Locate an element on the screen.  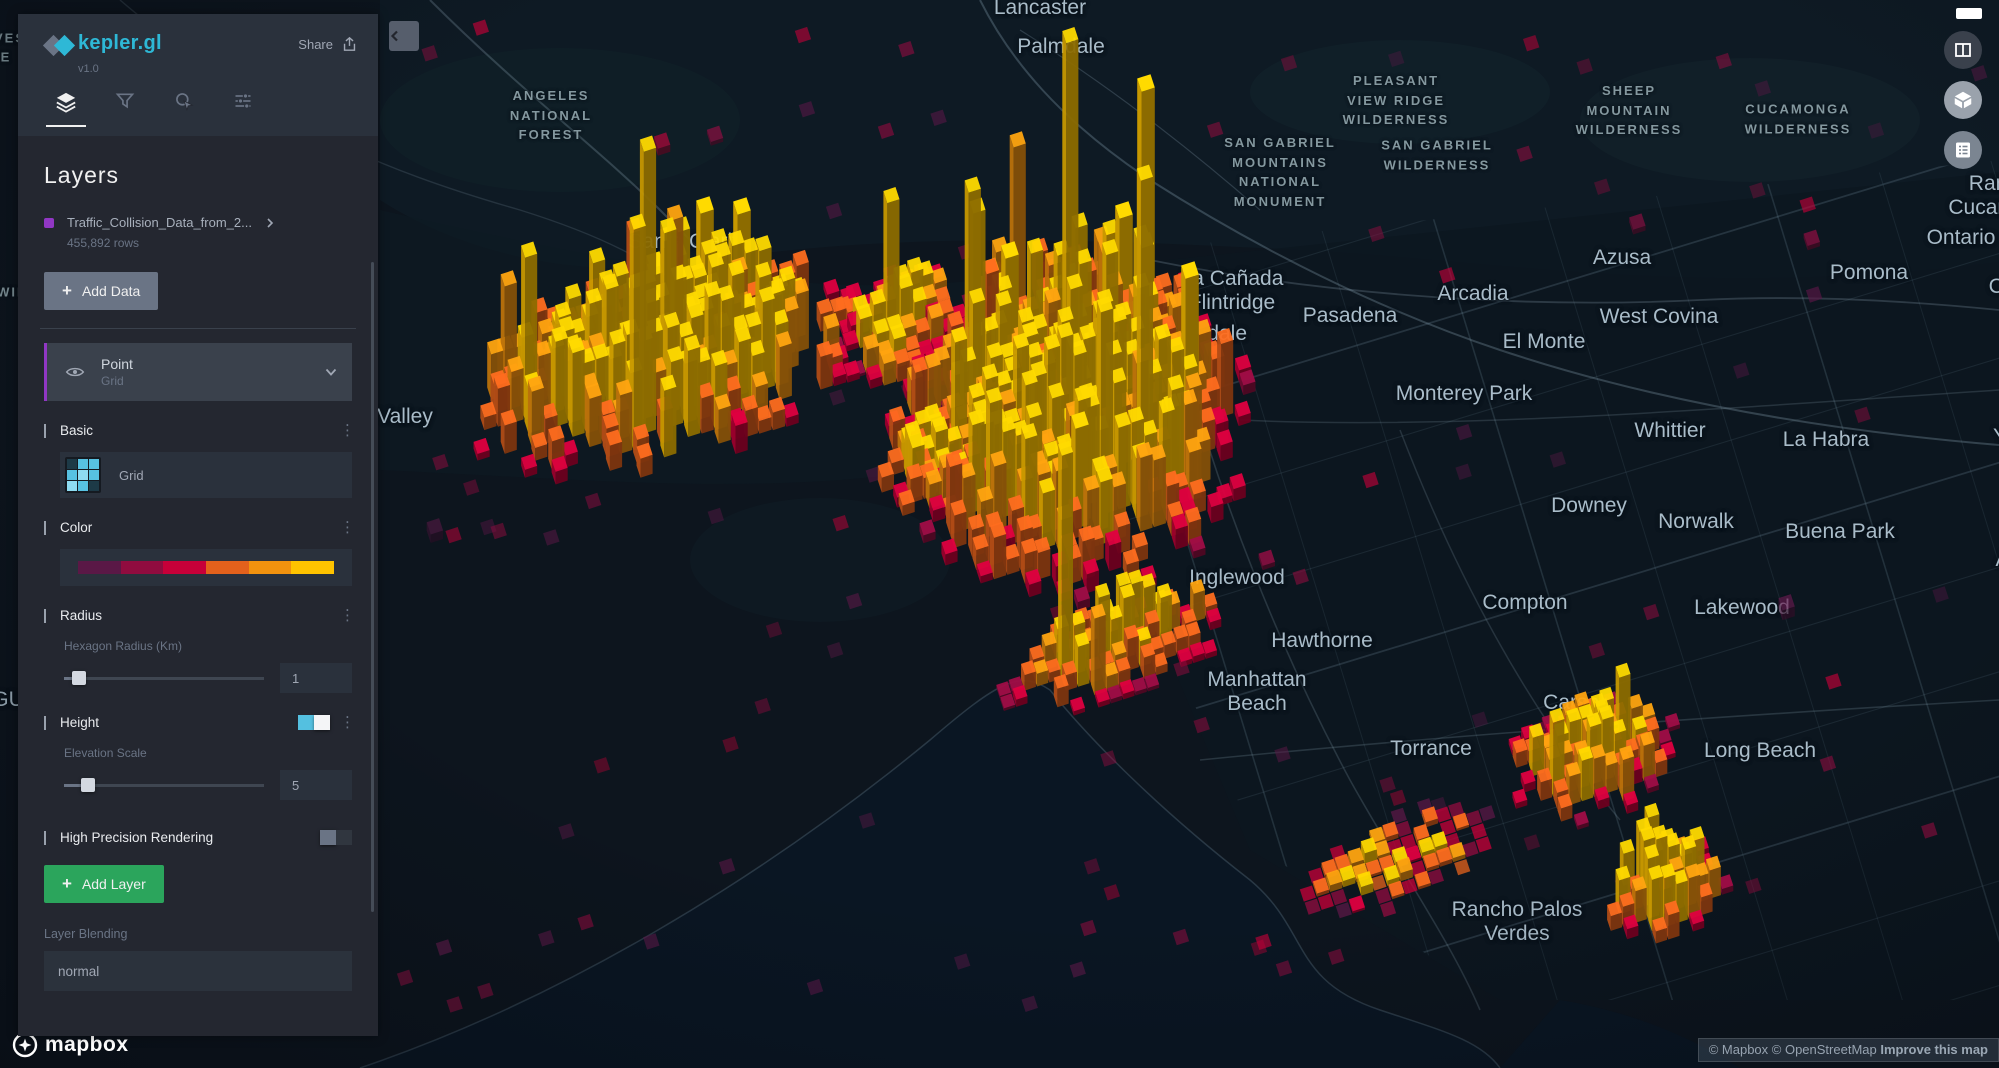
section-radius-label: Radius is located at coordinates (81, 615).